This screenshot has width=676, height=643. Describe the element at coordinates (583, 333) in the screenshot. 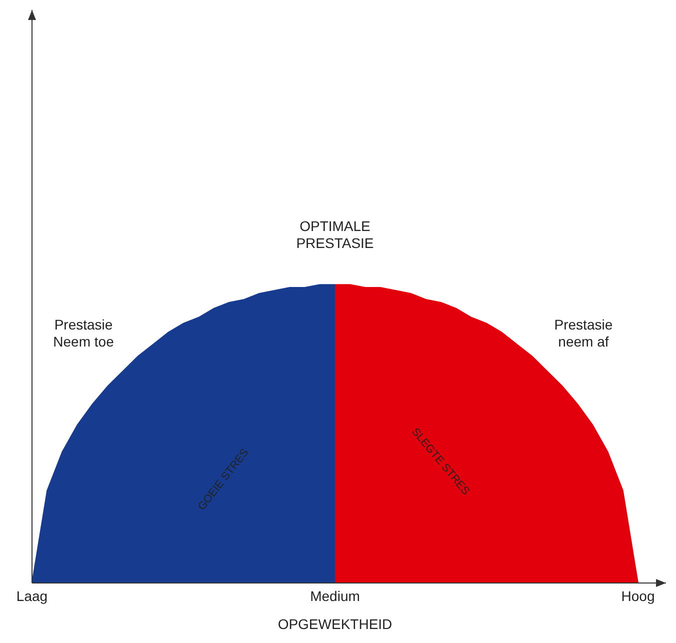

I see `annotation: Prestasie neem af` at that location.